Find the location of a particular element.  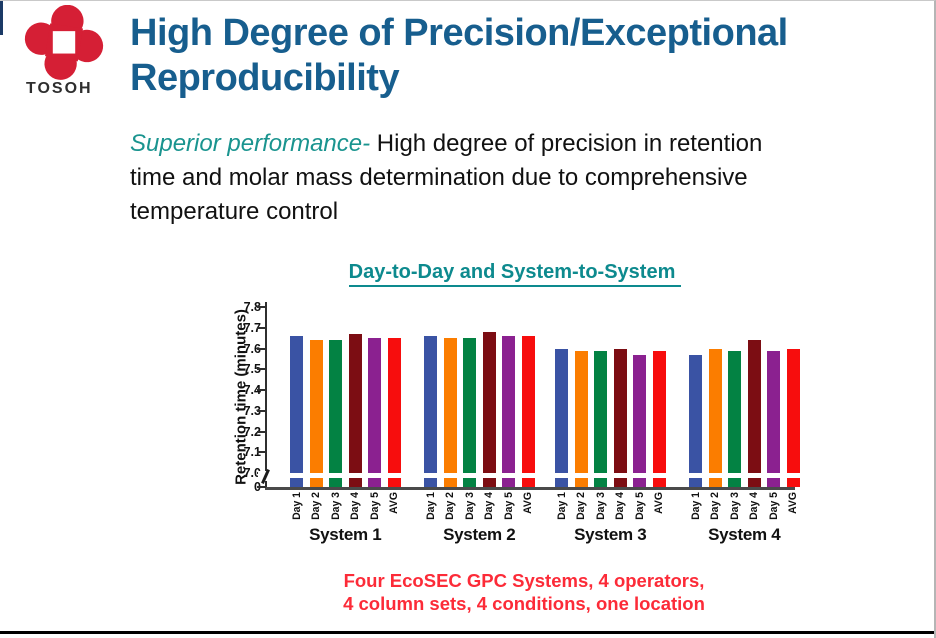

y-tick-label: 7.4 is located at coordinates (252, 390).